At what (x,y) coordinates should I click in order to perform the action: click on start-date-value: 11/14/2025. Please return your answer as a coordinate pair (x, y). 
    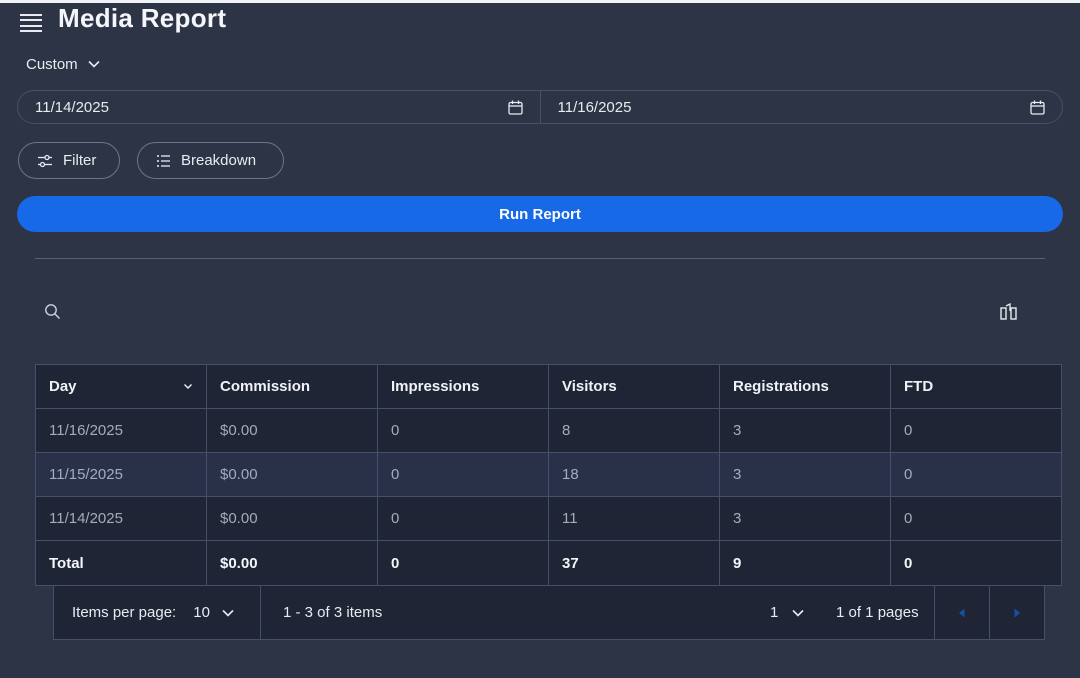
    Looking at the image, I should click on (72, 107).